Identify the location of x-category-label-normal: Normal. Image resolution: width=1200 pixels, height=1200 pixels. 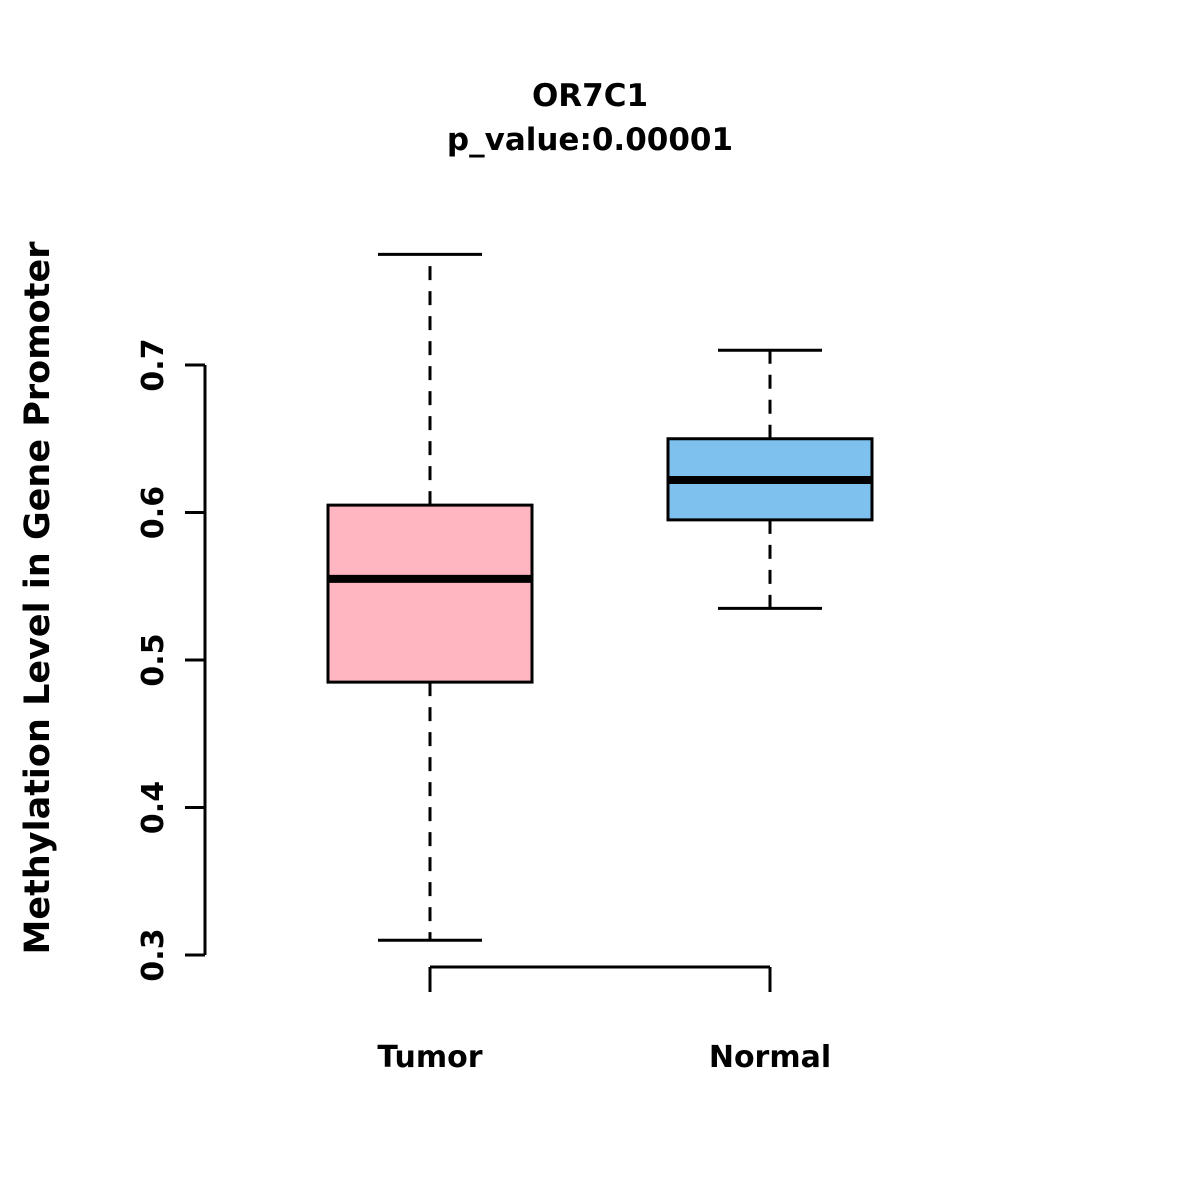
(770, 1057).